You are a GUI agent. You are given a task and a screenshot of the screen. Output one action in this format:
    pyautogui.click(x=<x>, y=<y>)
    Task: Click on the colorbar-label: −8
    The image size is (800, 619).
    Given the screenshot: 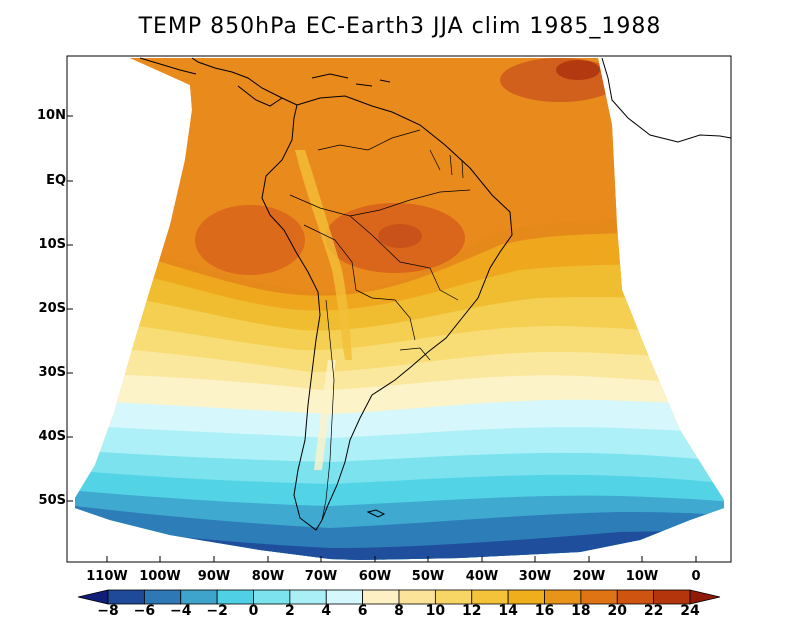 What is the action you would take?
    pyautogui.click(x=108, y=611)
    